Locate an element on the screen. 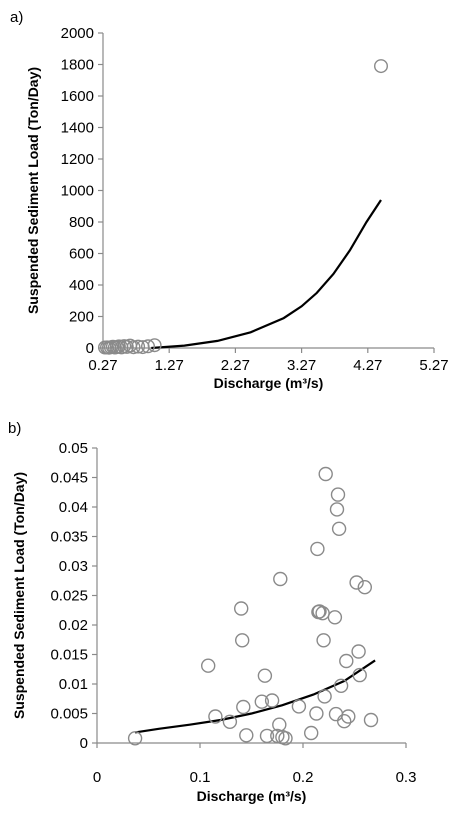  x-tick-label-a: 4.27 is located at coordinates (367, 365).